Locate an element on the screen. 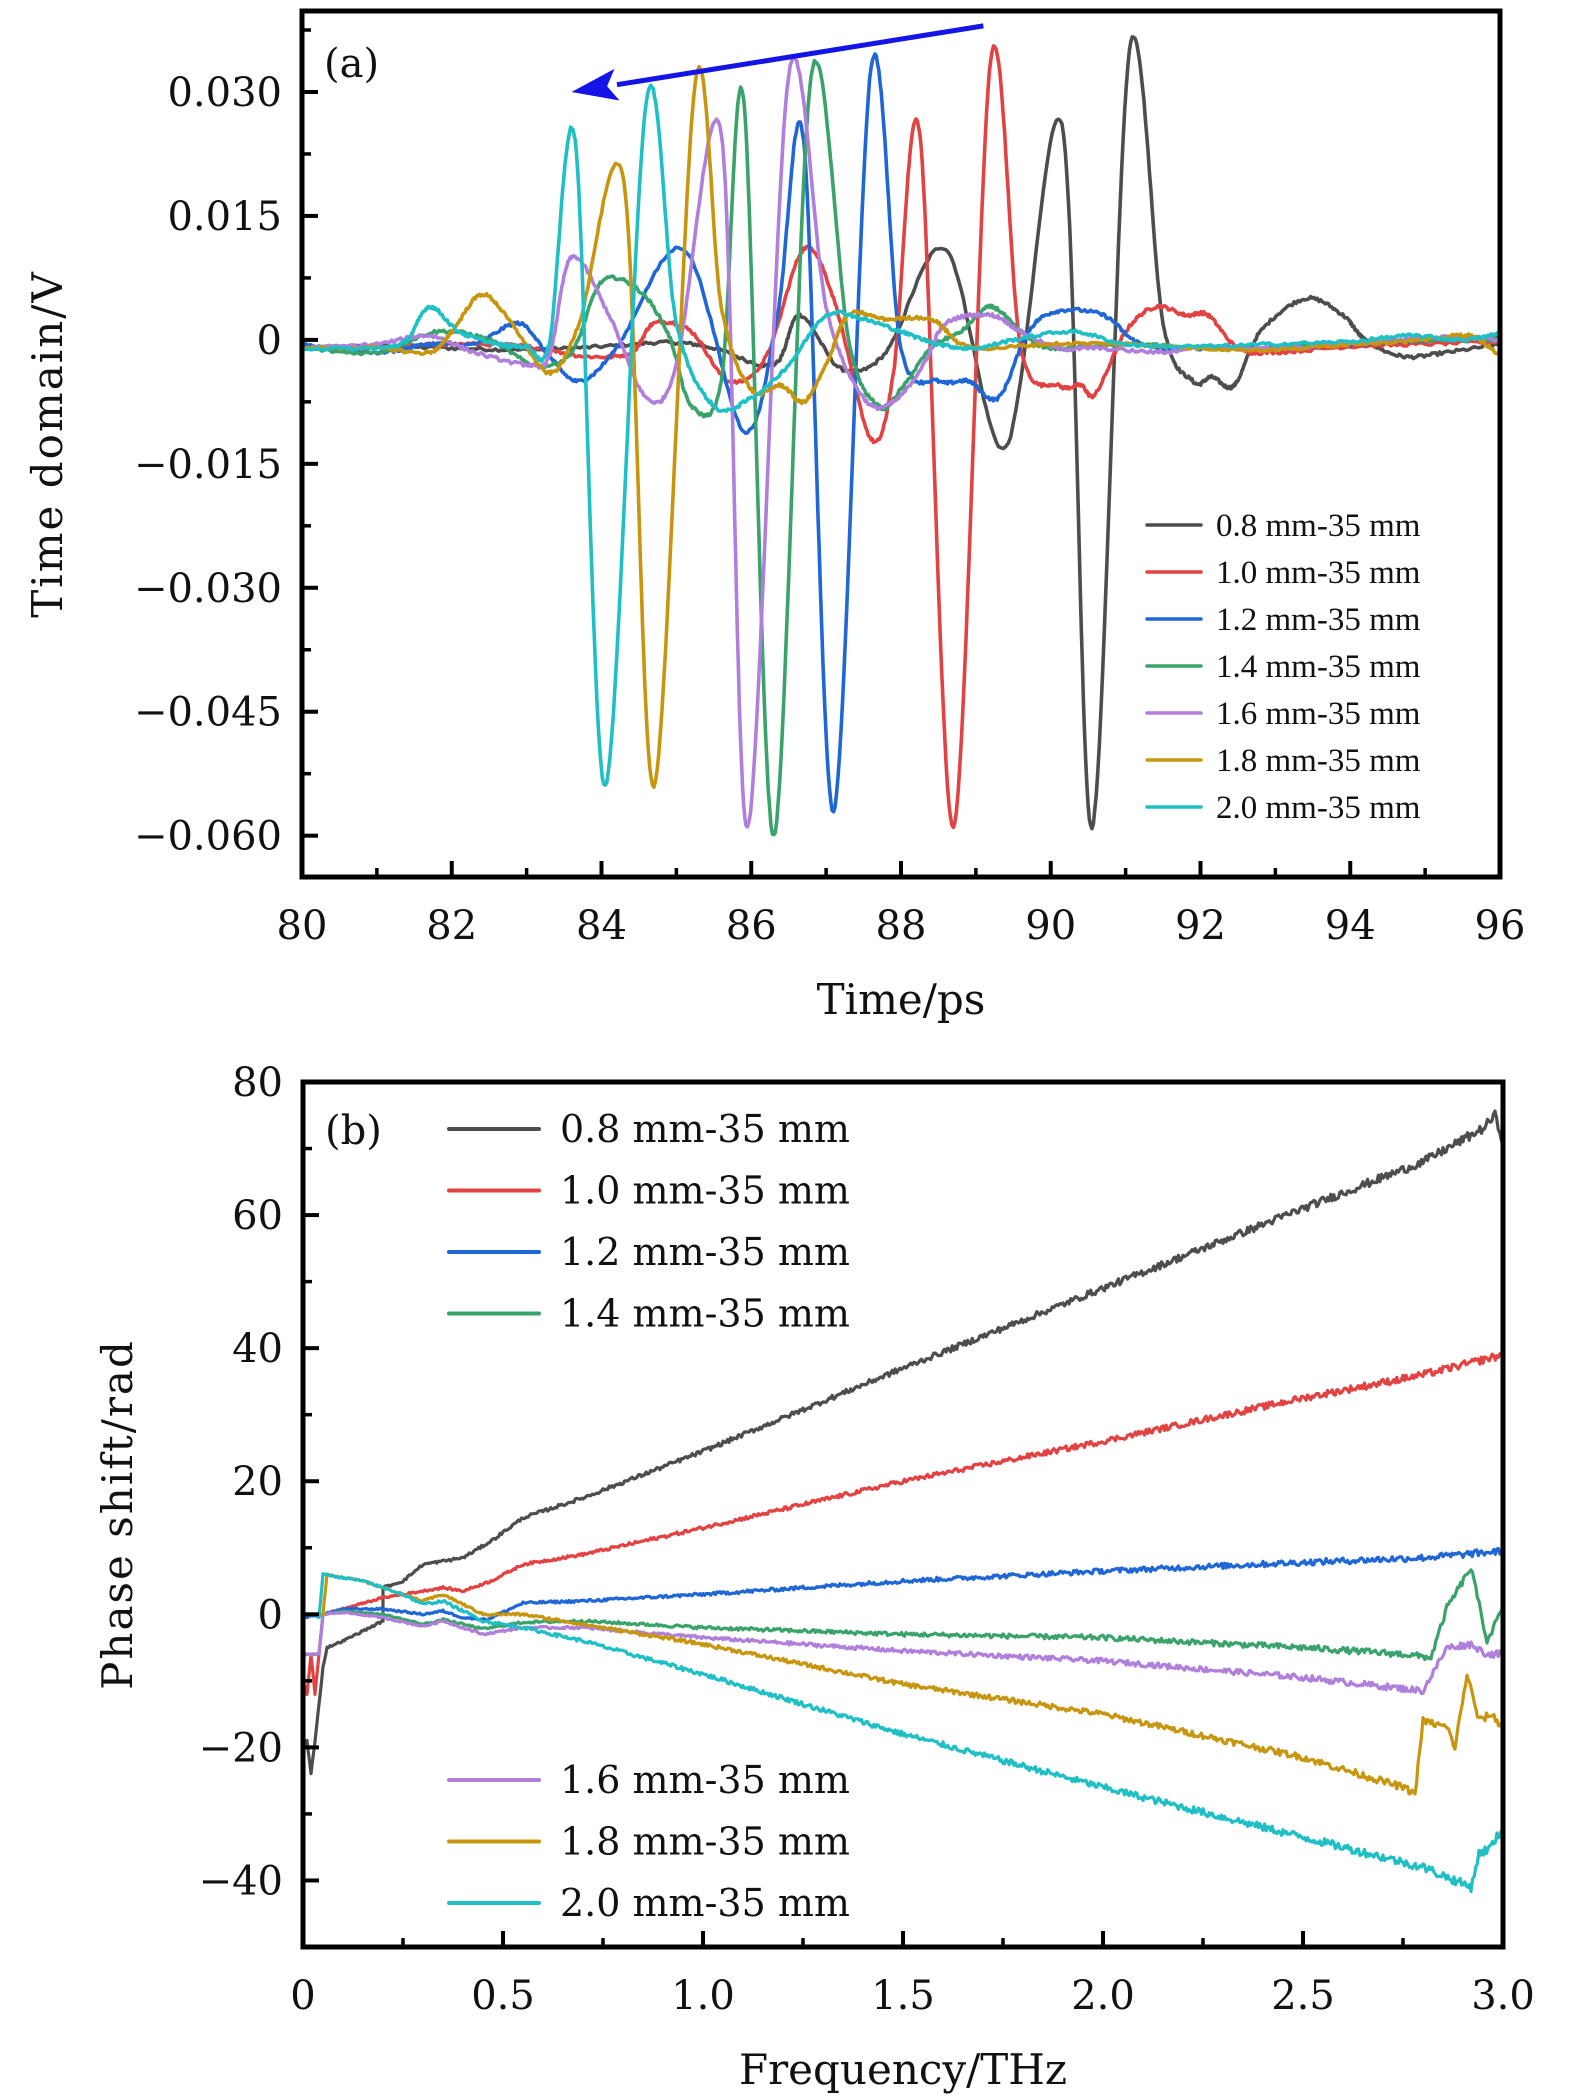  y-tick-label: −20 is located at coordinates (241, 1748).